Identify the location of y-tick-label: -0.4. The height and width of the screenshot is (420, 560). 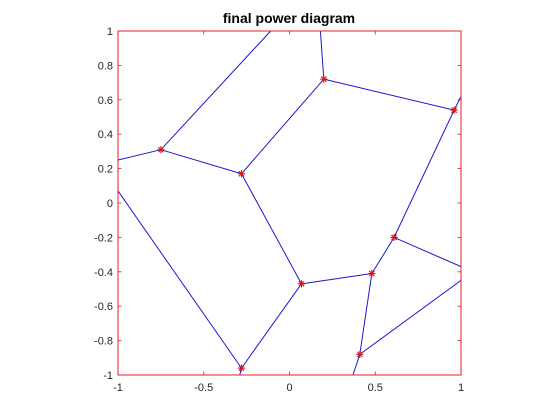
(103, 273).